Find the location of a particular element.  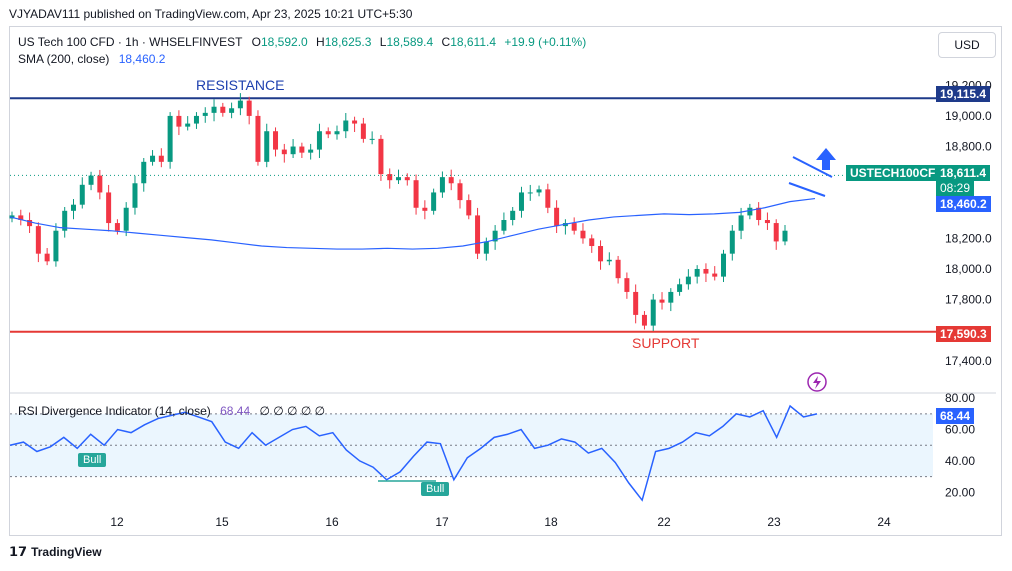

close-value: 18,611.4 is located at coordinates (473, 42).